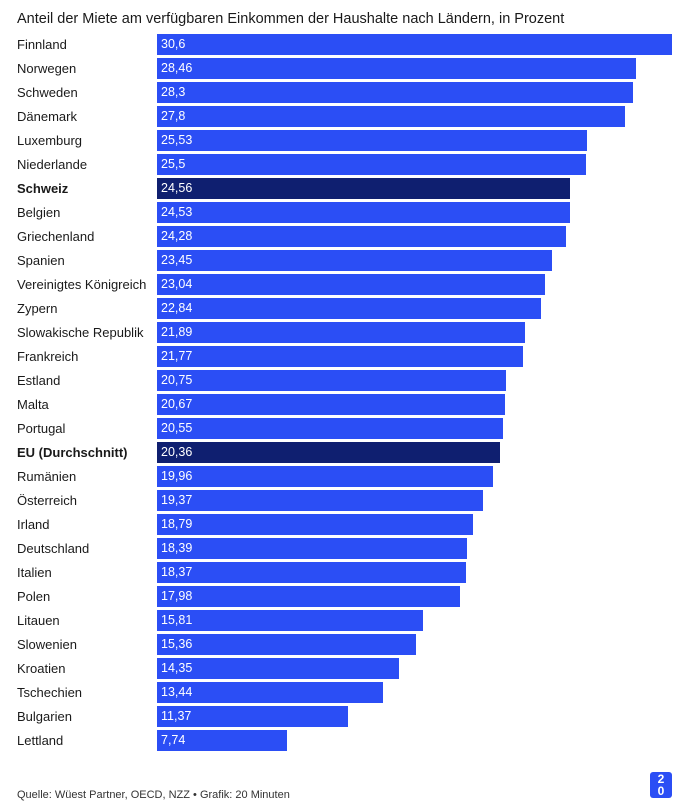  I want to click on bar-row: Luxemburg 25,53, so click(338, 142).